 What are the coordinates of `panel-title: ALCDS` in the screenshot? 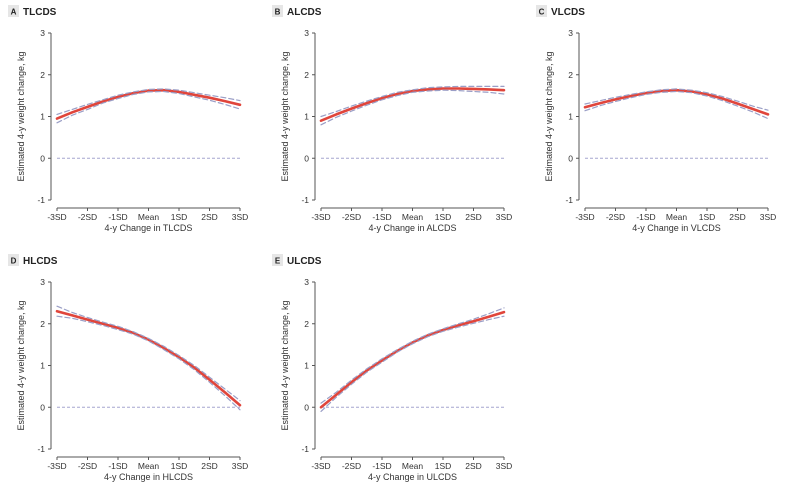 It's located at (304, 12).